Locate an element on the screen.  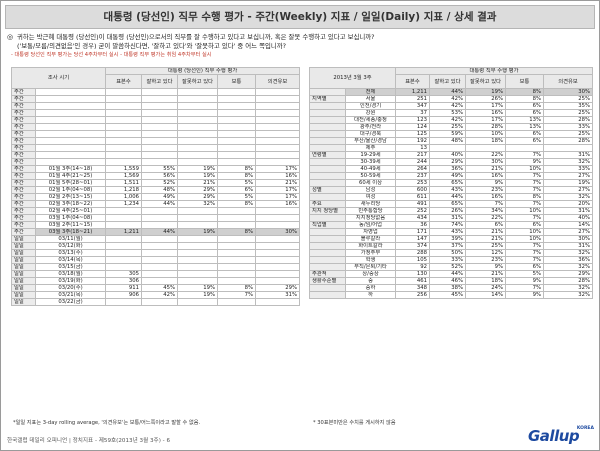
cell-nr: 35% is located at coordinates (568, 106).